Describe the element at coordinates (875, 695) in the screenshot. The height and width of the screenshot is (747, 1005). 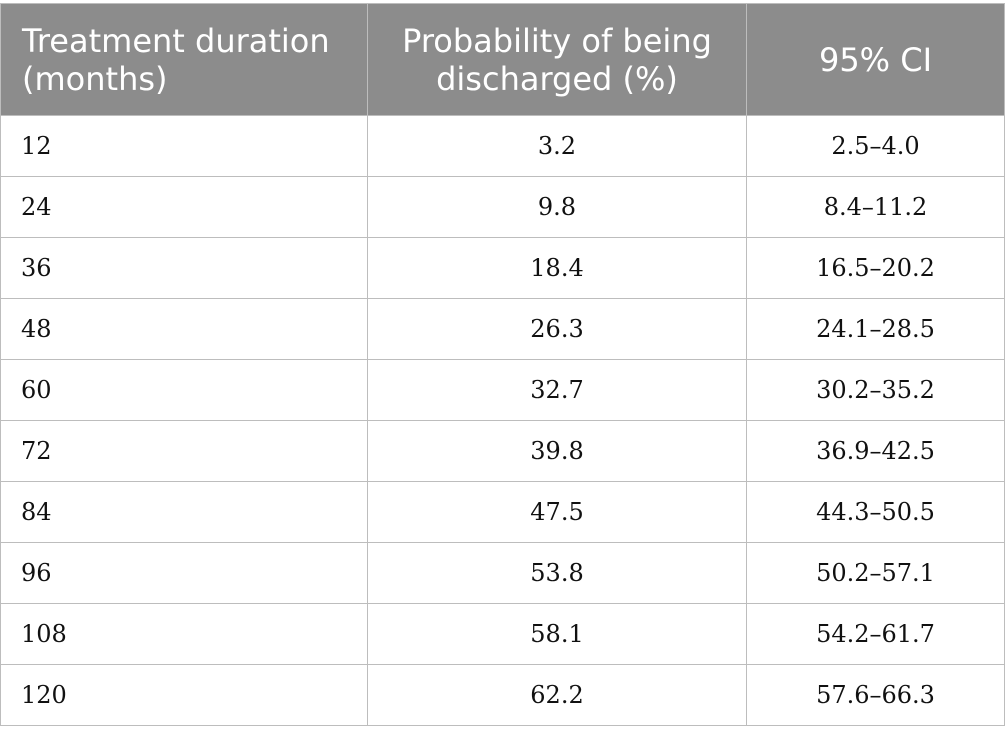
I see `cell-95-ci: 57.6–66.3` at that location.